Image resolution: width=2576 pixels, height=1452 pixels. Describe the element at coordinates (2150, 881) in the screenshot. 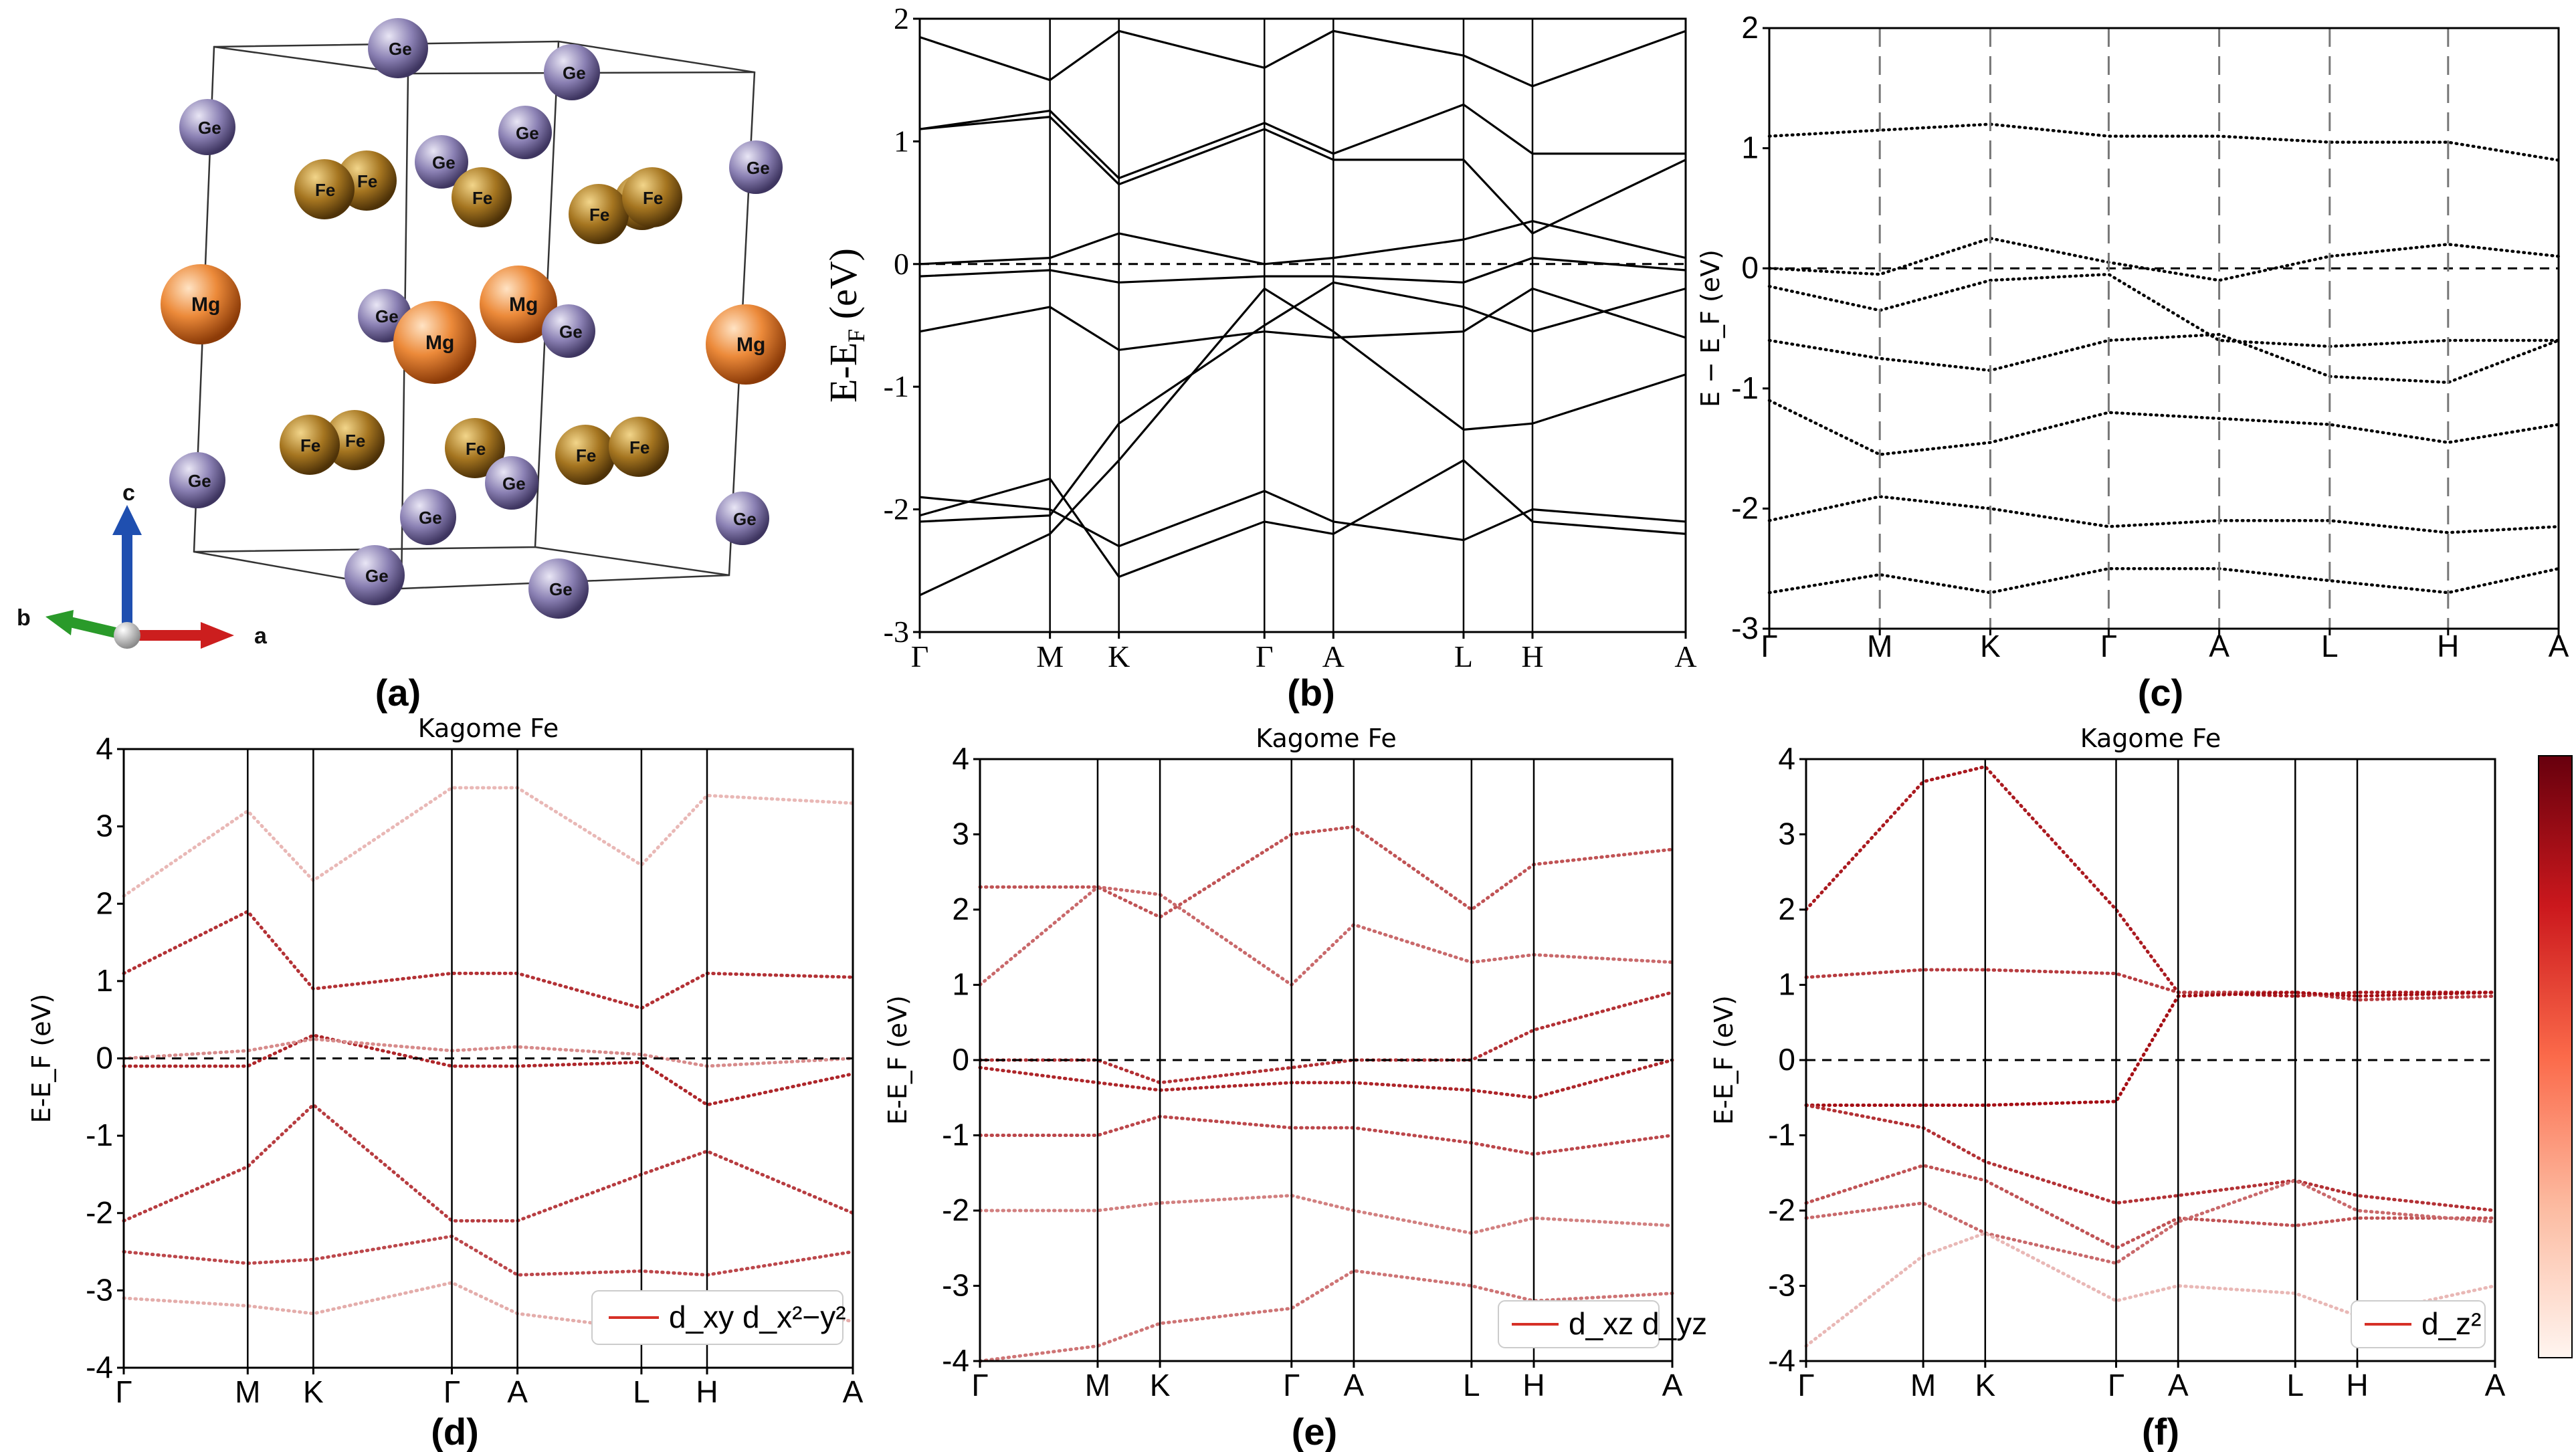

I see `band-dots-f1` at that location.